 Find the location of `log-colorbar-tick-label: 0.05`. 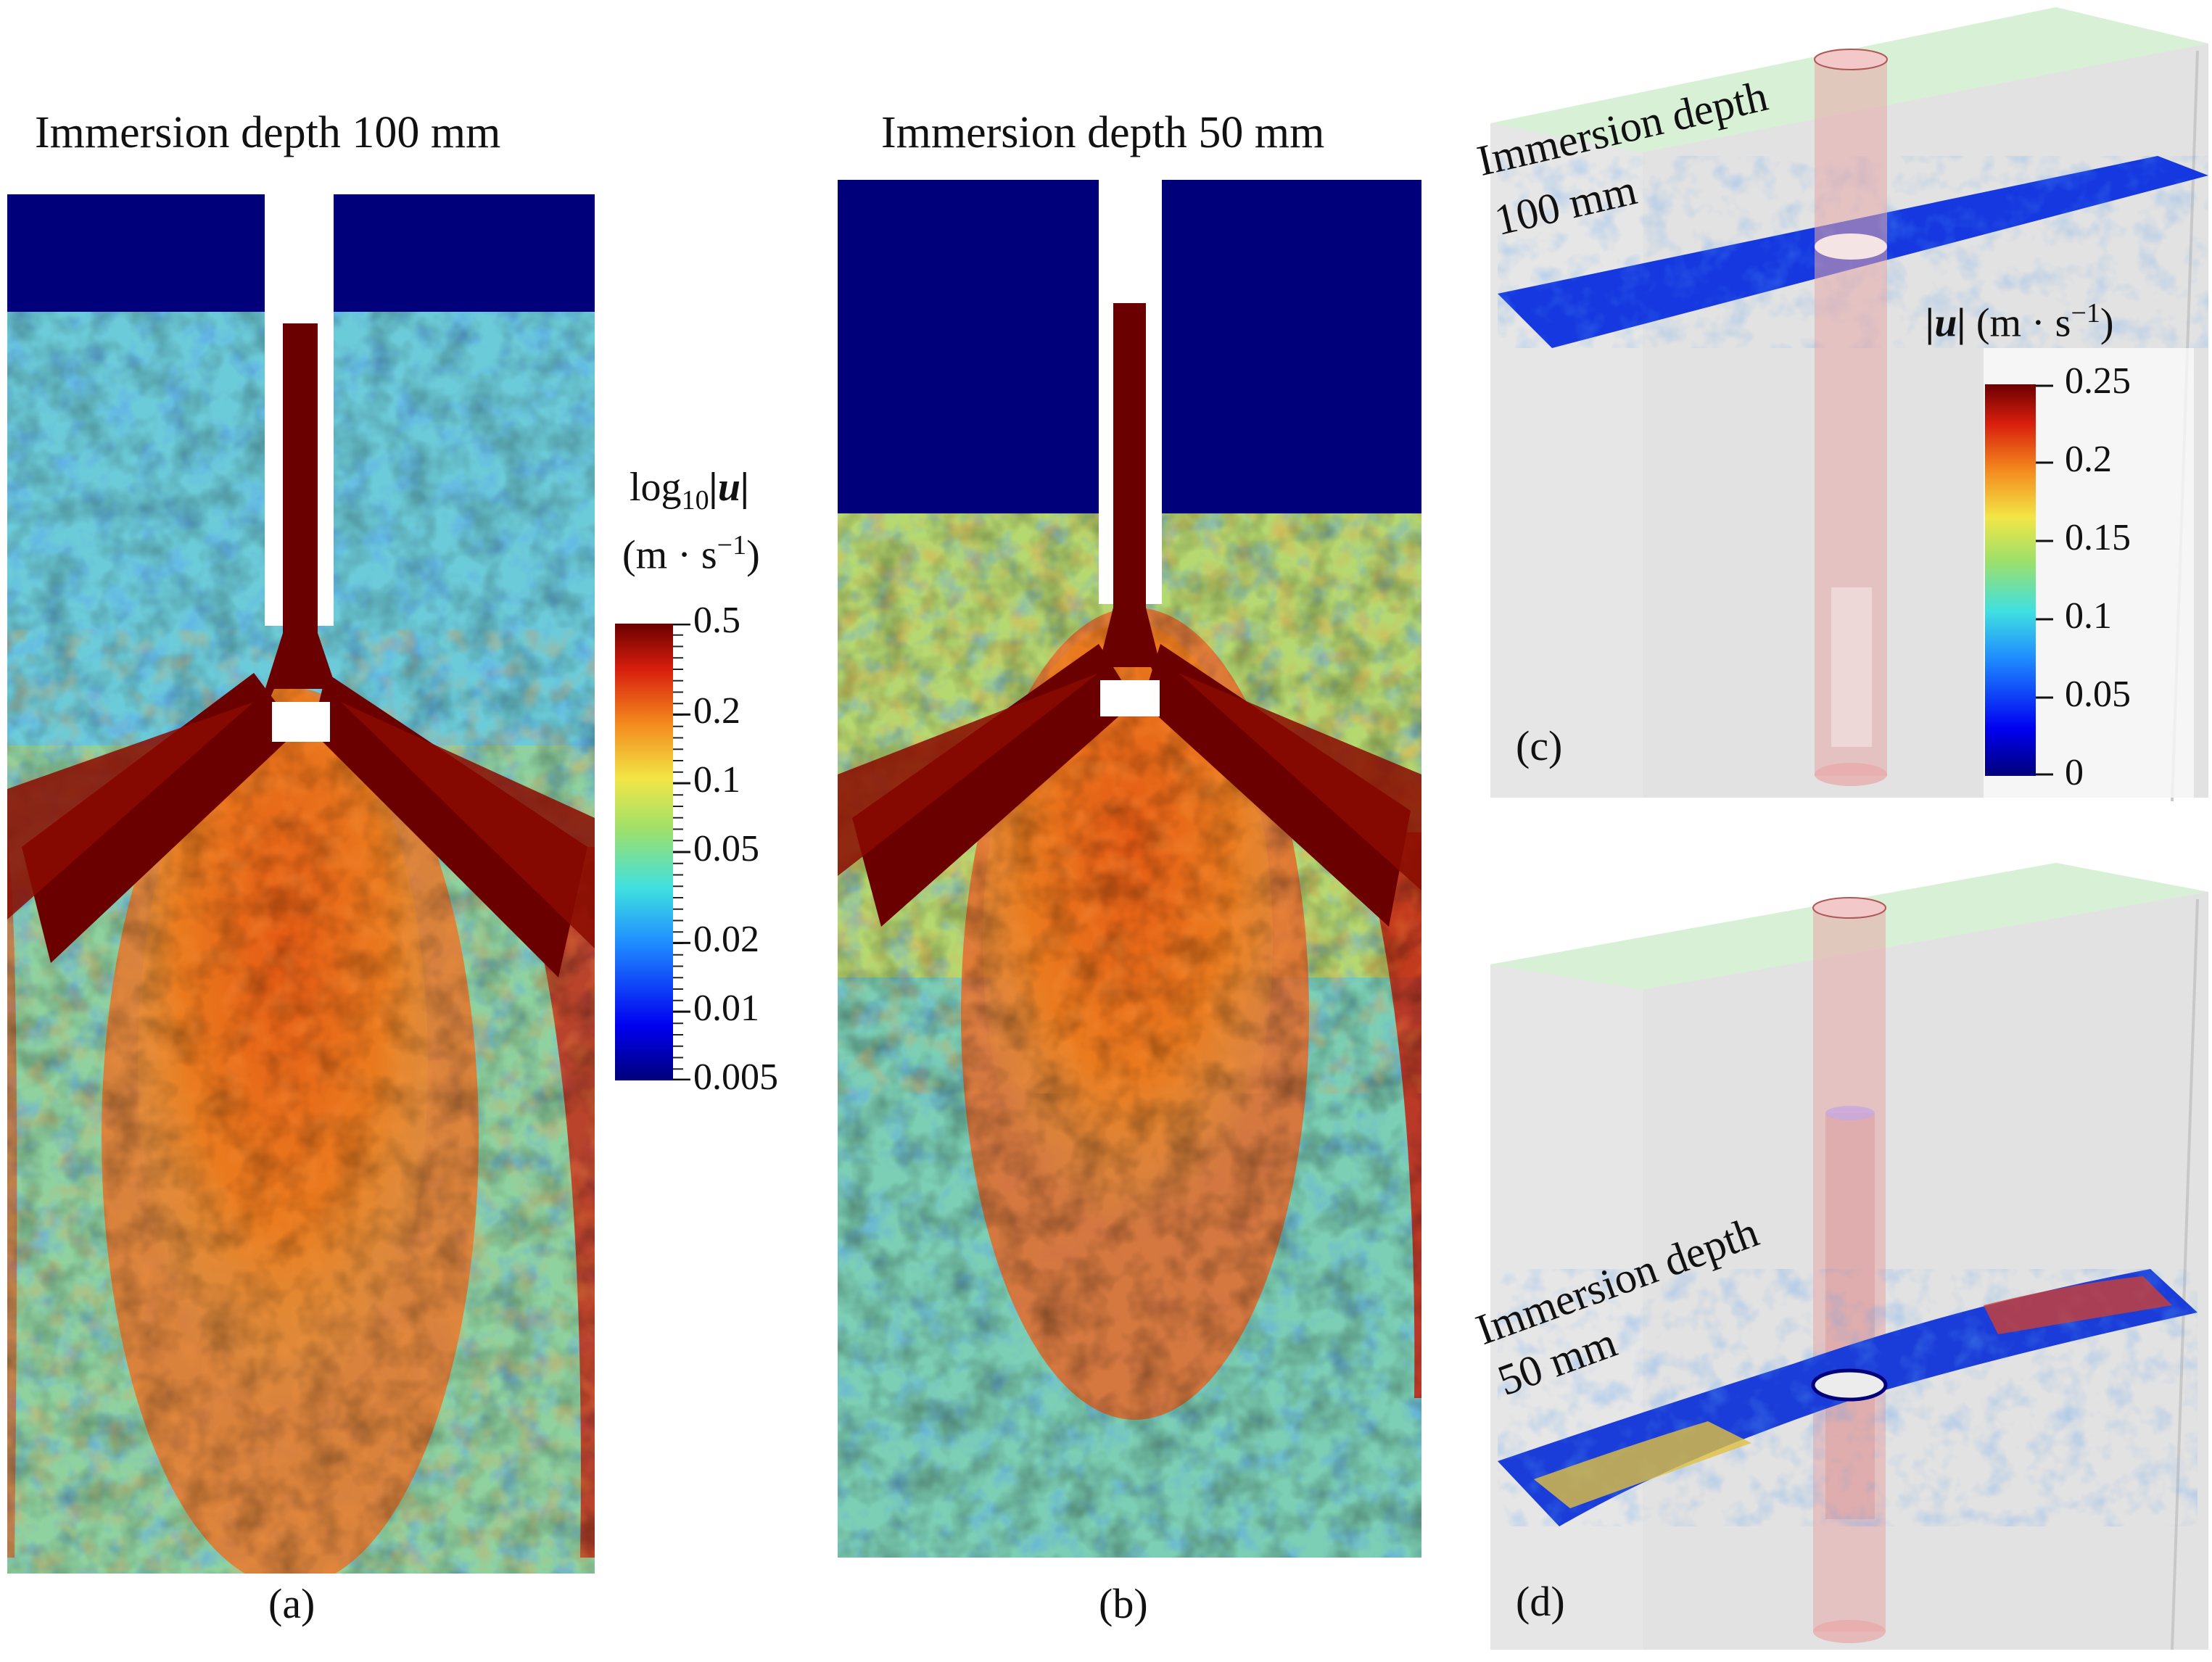

log-colorbar-tick-label: 0.05 is located at coordinates (726, 848).